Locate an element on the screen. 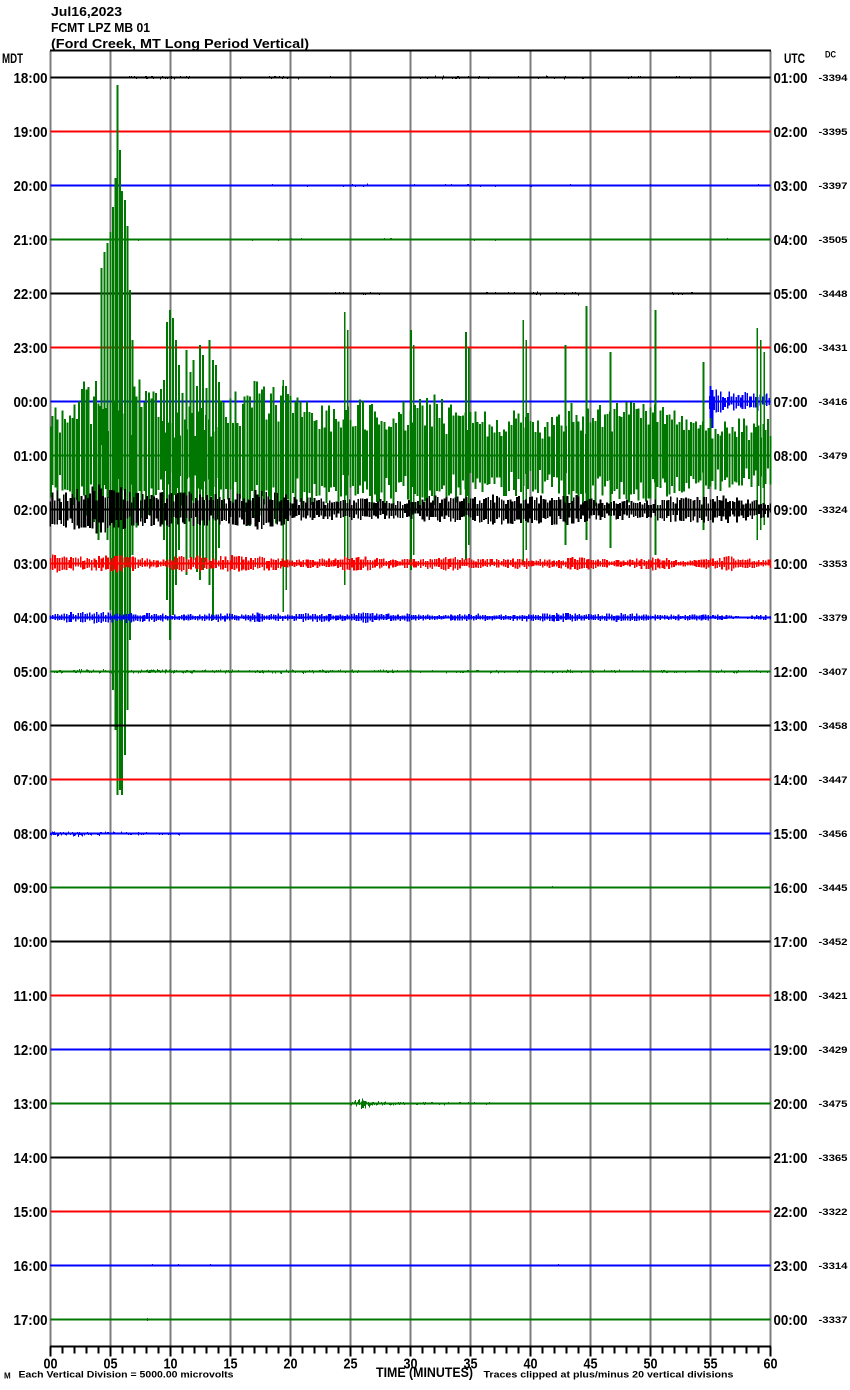  svg-text: -3431 is located at coordinates (834, 348).